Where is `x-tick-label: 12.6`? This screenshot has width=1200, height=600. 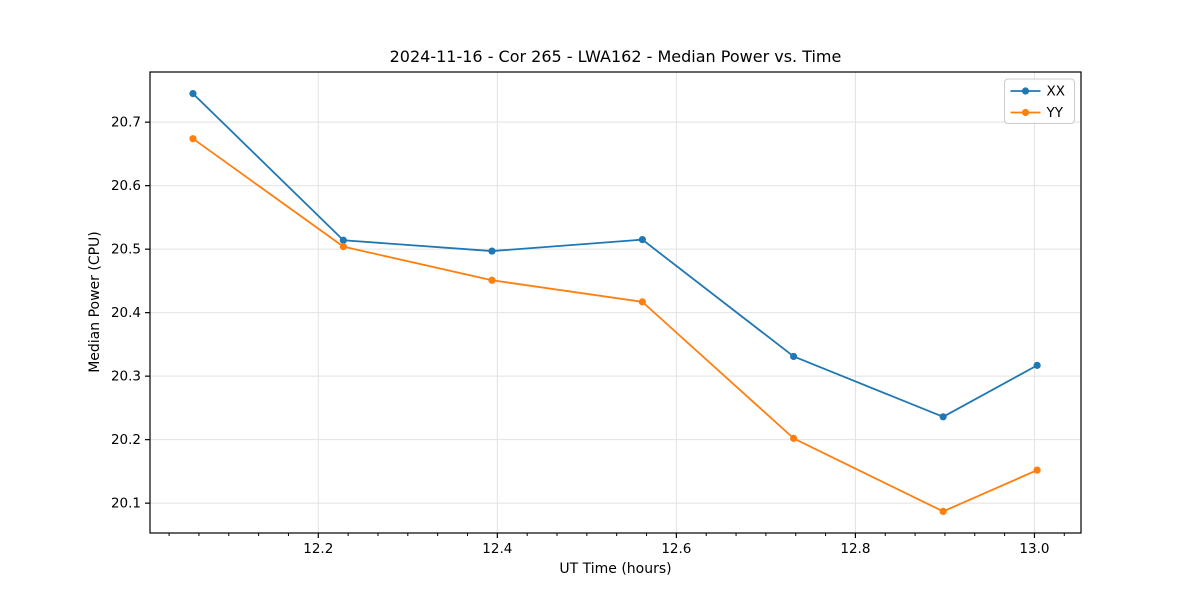 x-tick-label: 12.6 is located at coordinates (676, 549).